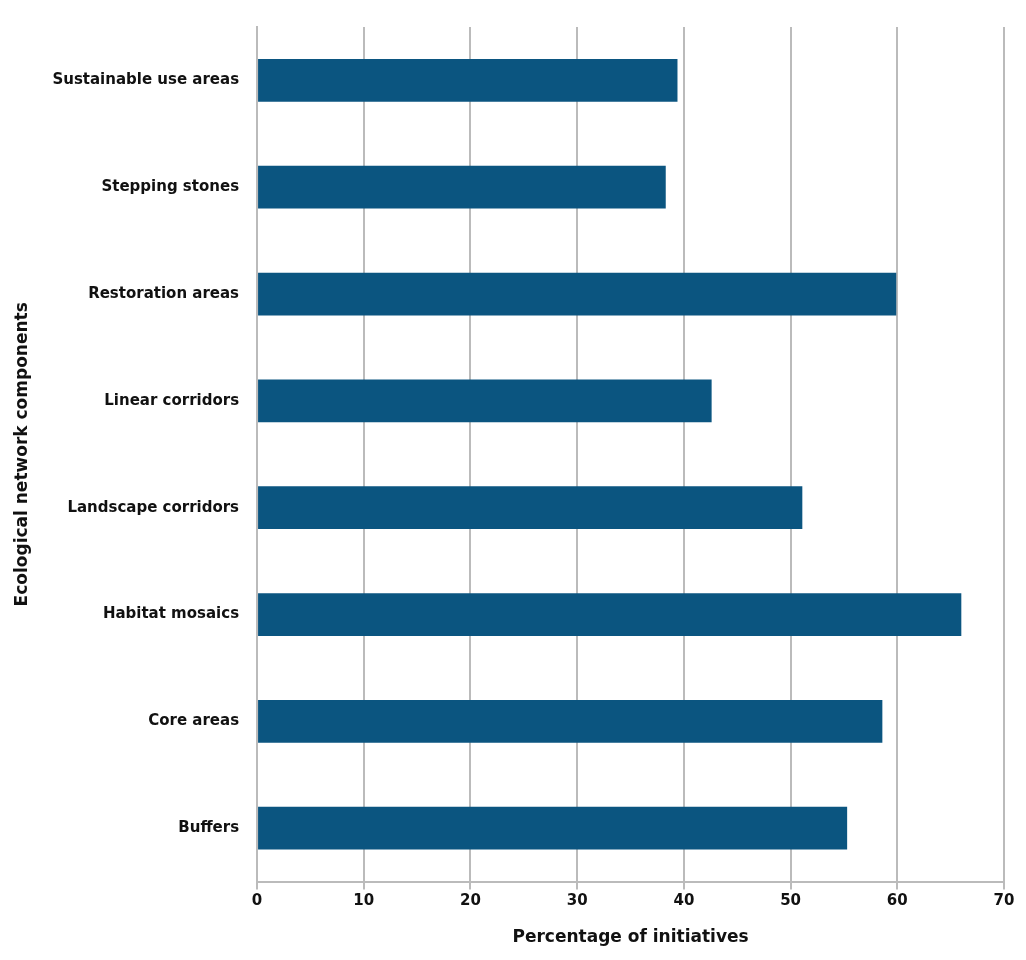 This screenshot has height=960, width=1026. What do you see at coordinates (164, 292) in the screenshot?
I see `y-tick-label: Restoration areas` at bounding box center [164, 292].